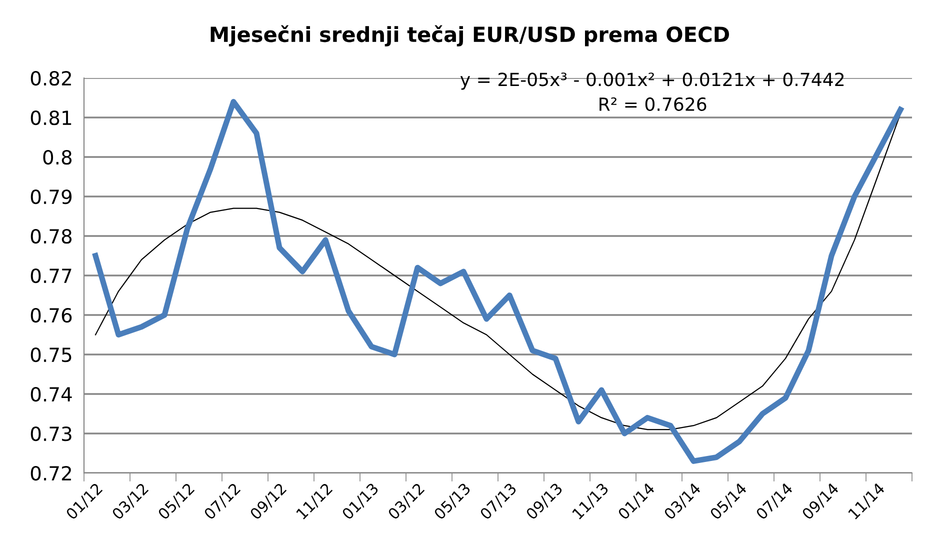 This screenshot has height=551, width=939. Describe the element at coordinates (51, 354) in the screenshot. I see `y-tick-label: 0.75` at that location.